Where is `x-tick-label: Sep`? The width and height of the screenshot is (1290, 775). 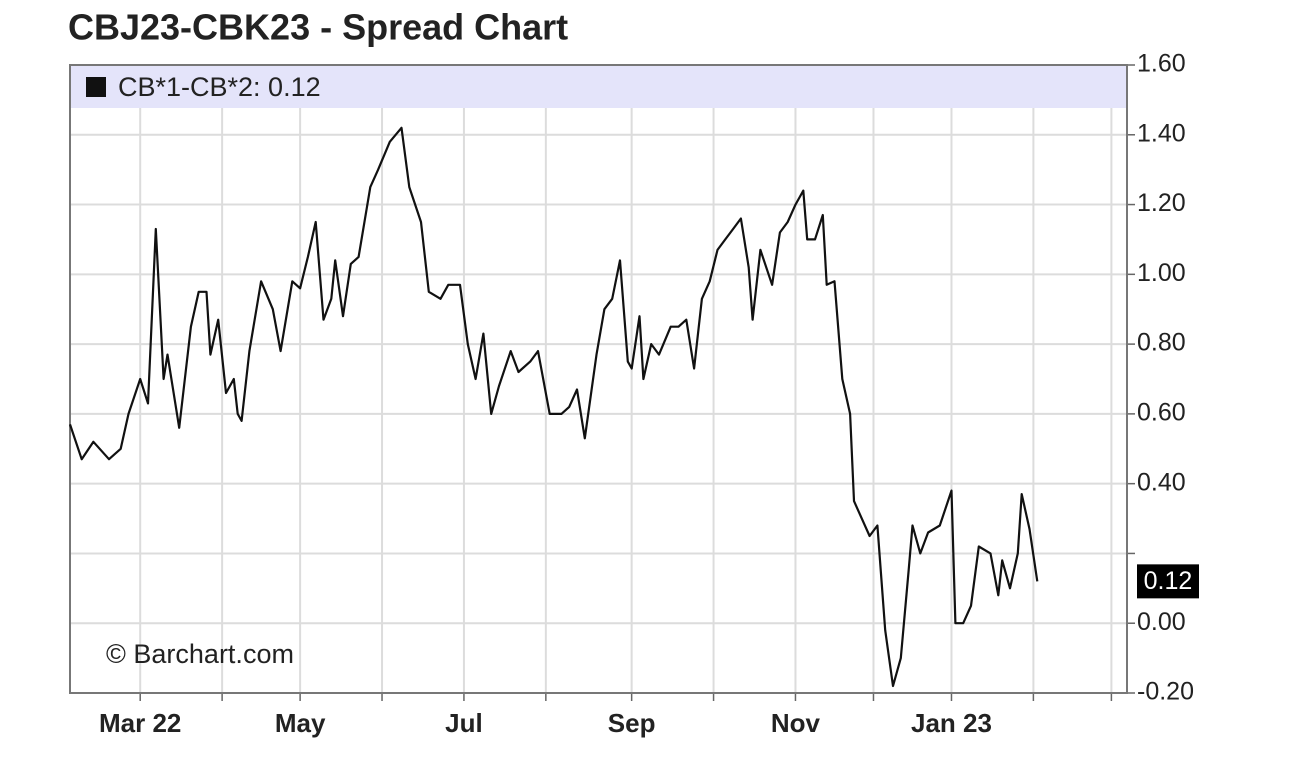 x-tick-label: Sep is located at coordinates (632, 723).